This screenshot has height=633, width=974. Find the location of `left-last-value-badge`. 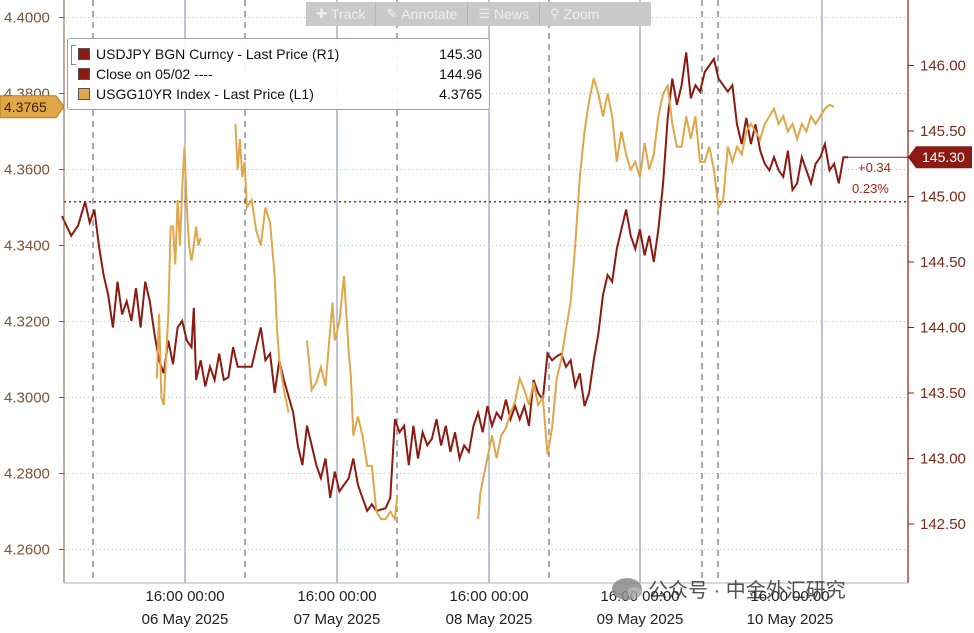

left-last-value-badge is located at coordinates (32, 107).